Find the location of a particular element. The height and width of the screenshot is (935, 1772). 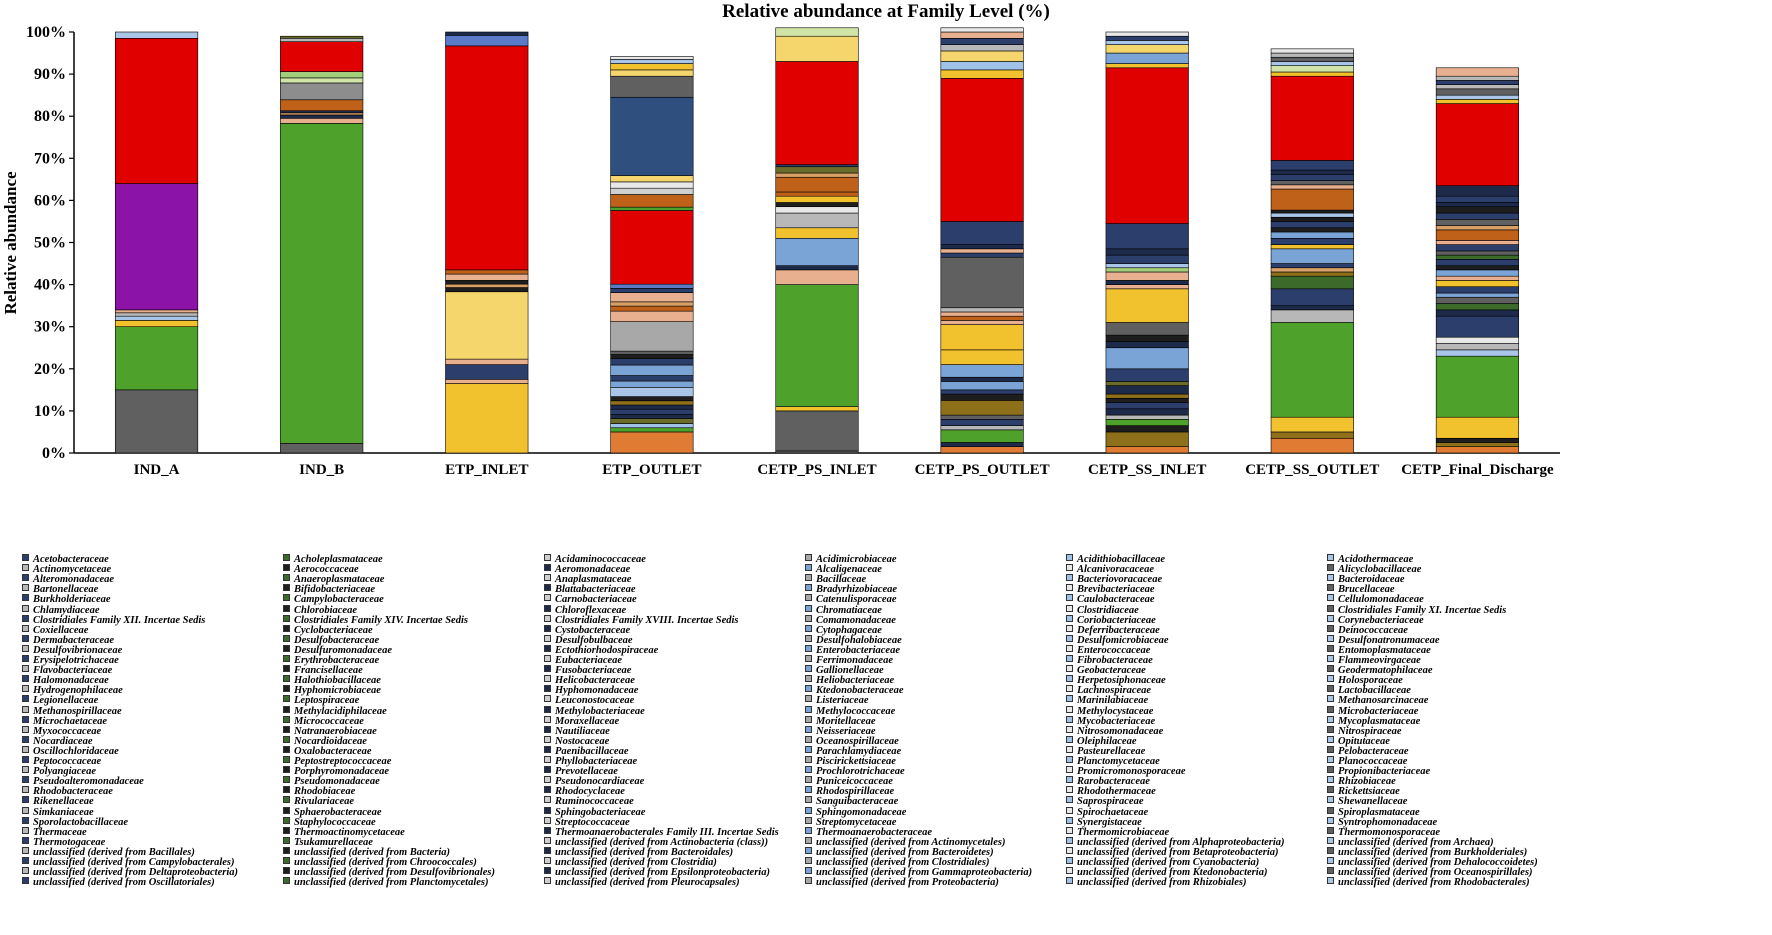

legend-item: Neisseriaceae is located at coordinates (840, 731).